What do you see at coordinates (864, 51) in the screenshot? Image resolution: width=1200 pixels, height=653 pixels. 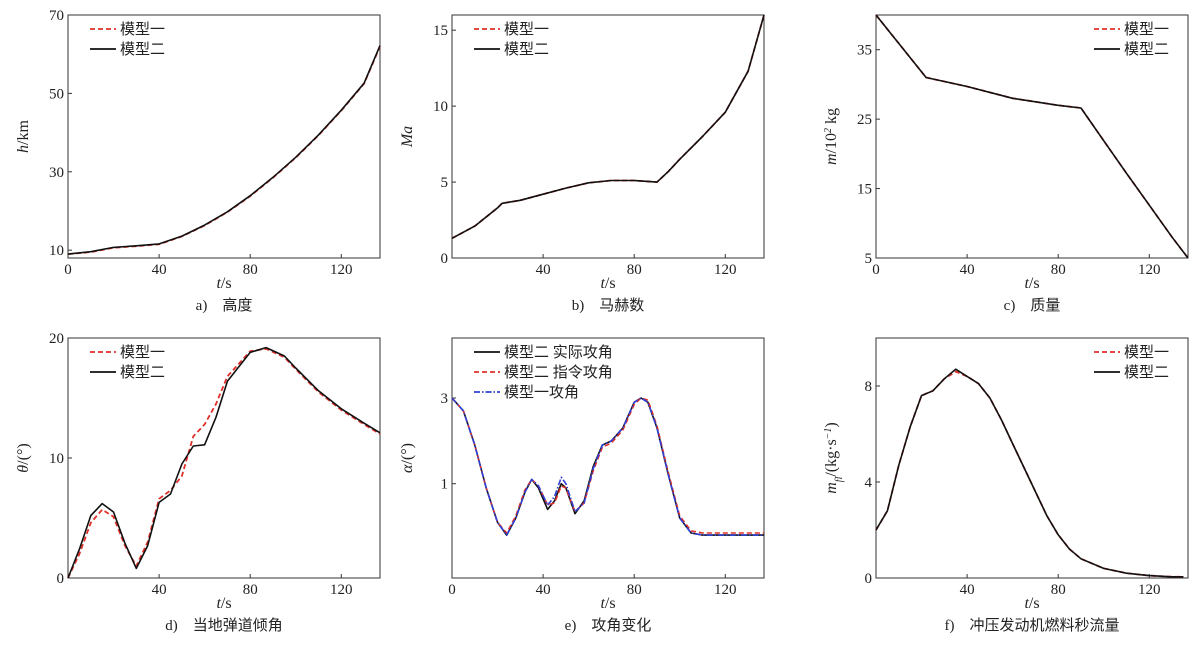 I see `y-tick-label: 35` at bounding box center [864, 51].